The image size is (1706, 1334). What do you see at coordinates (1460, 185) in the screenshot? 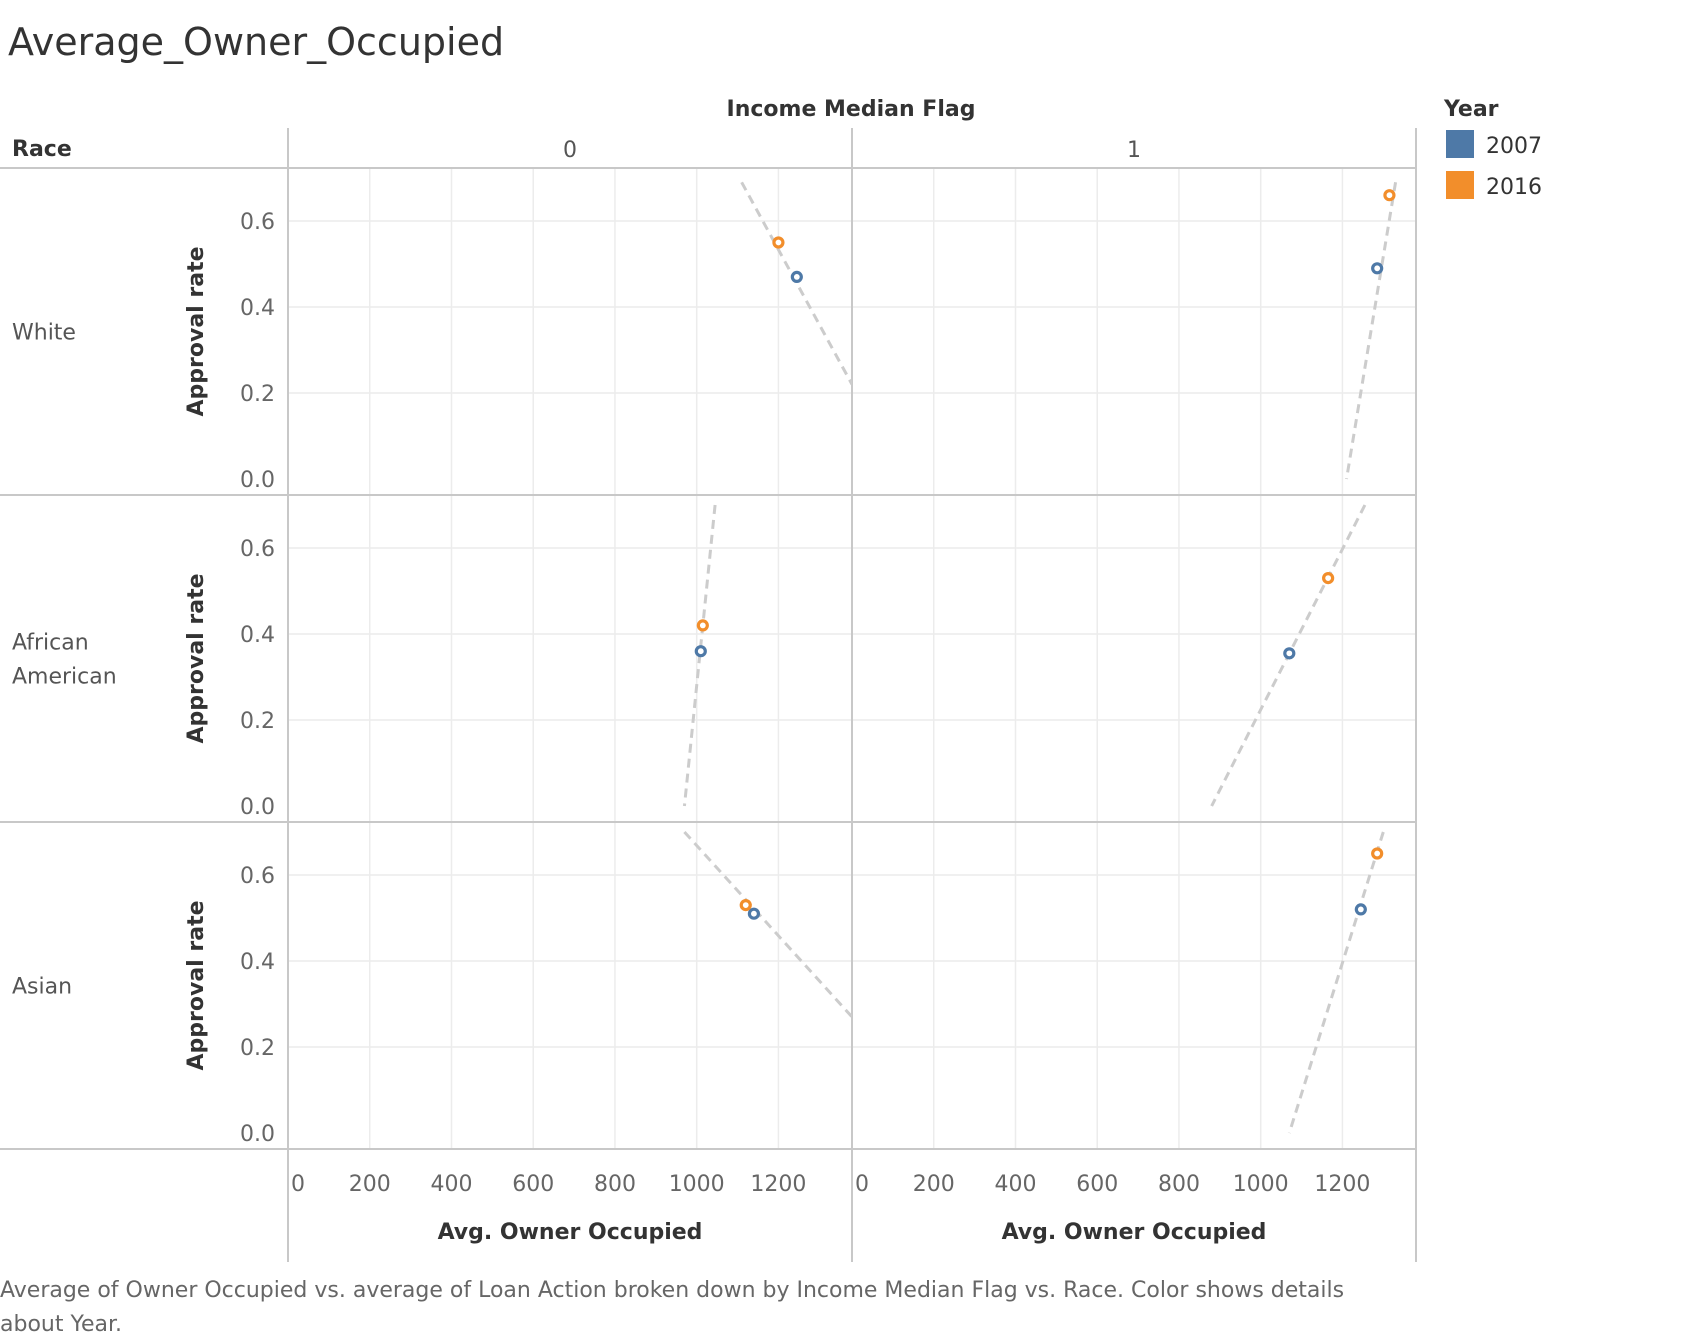
I see `legend-swatch-2016` at bounding box center [1460, 185].